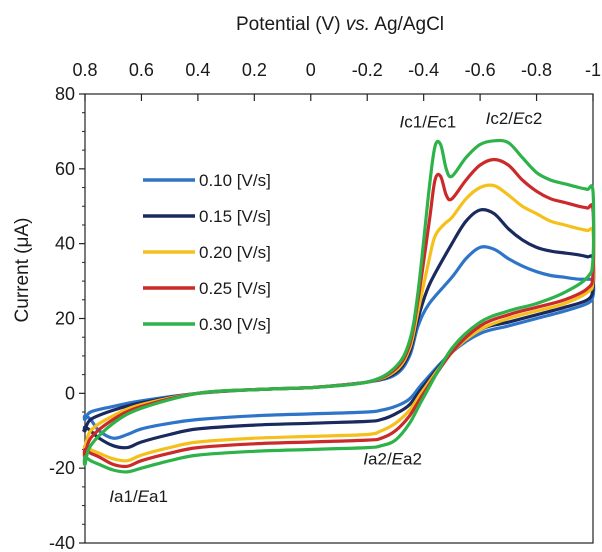 This screenshot has height=552, width=602. Describe the element at coordinates (138, 496) in the screenshot. I see `annotation-ia1: Ia1/Ea1` at that location.